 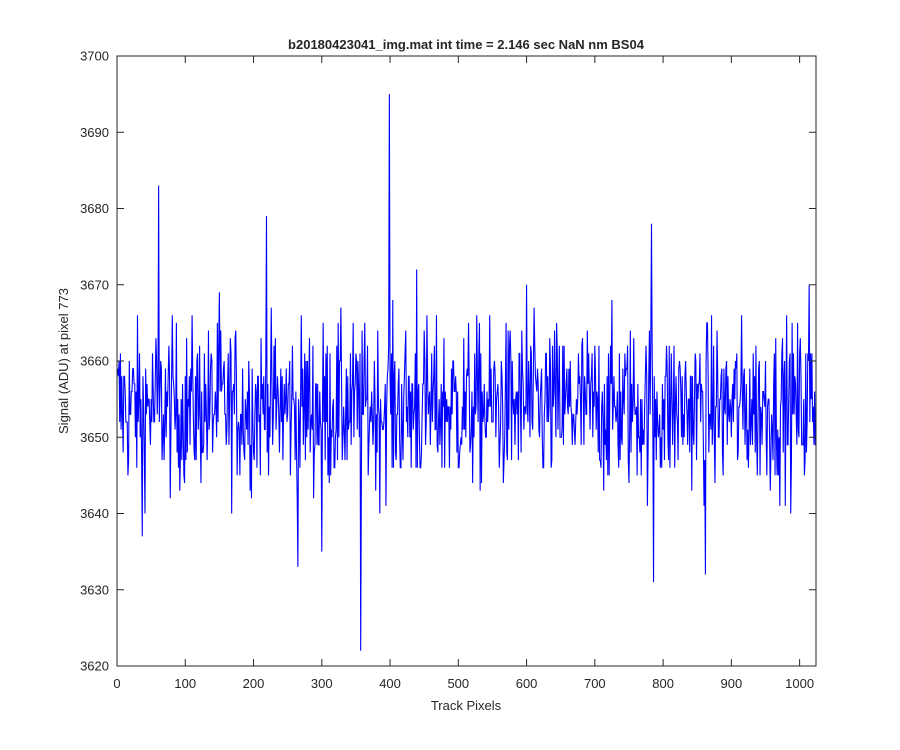 What do you see at coordinates (185, 683) in the screenshot?
I see `x-tick-label: 100` at bounding box center [185, 683].